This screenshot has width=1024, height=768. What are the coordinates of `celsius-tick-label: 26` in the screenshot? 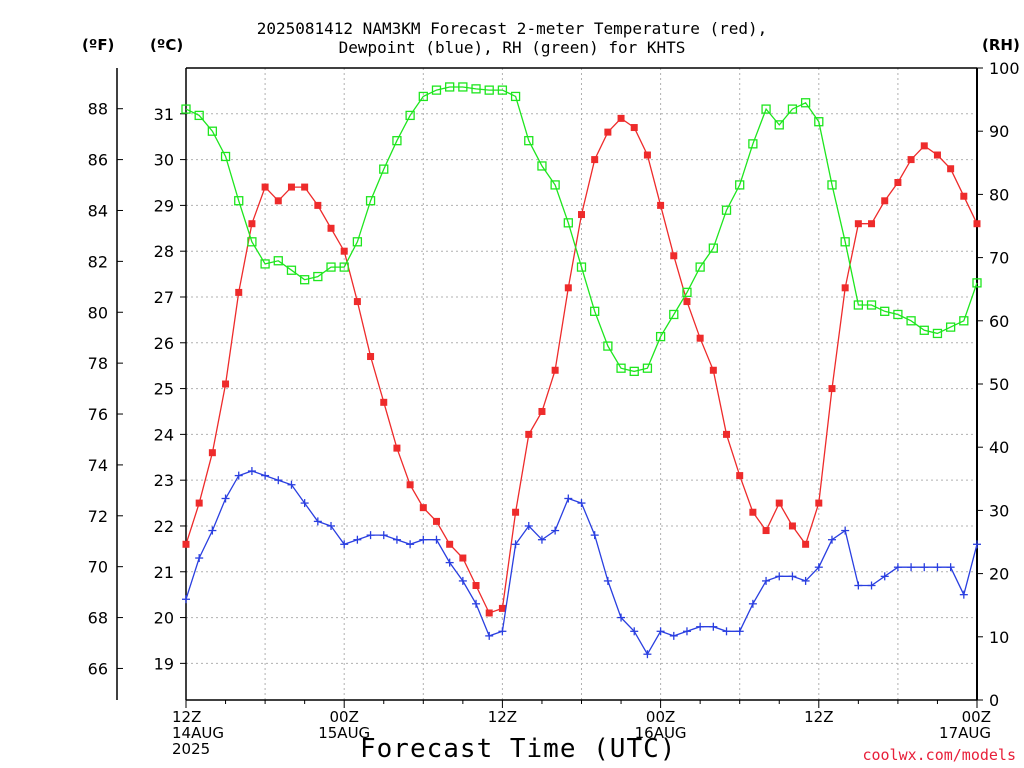 It's located at (164, 343).